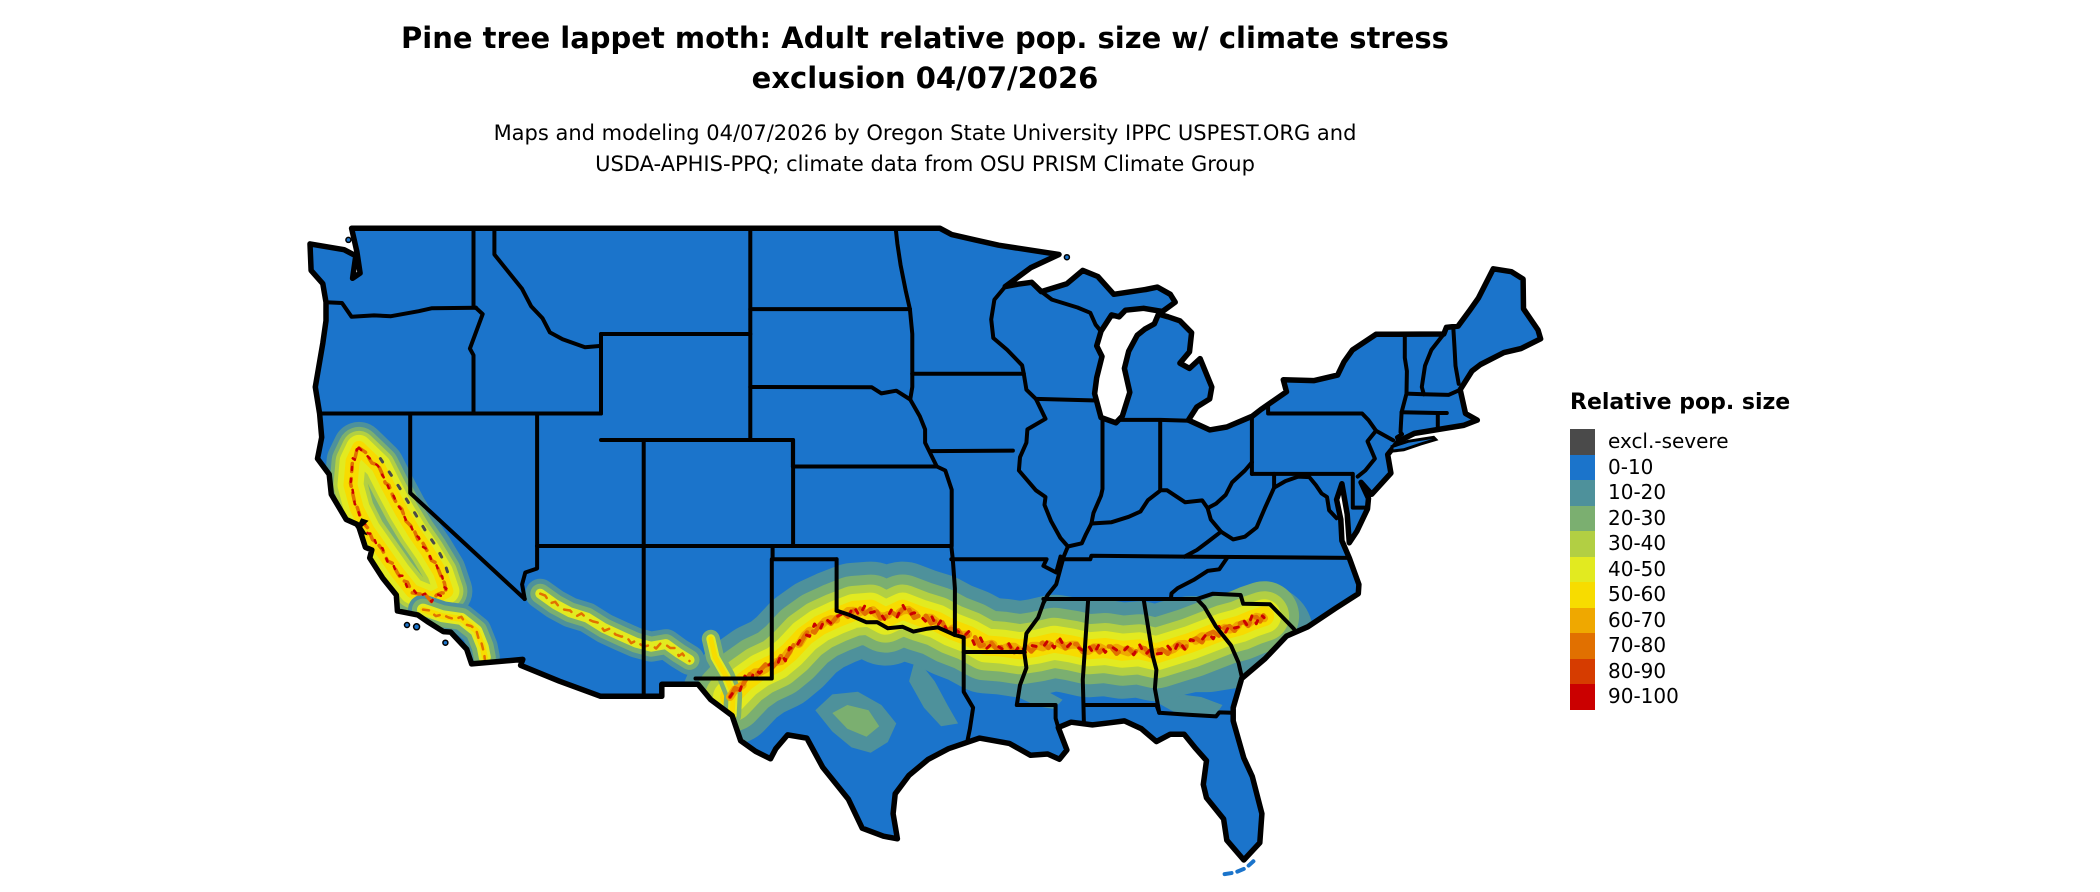 Image resolution: width=2100 pixels, height=892 pixels. I want to click on legend-item: 50-60, so click(1680, 595).